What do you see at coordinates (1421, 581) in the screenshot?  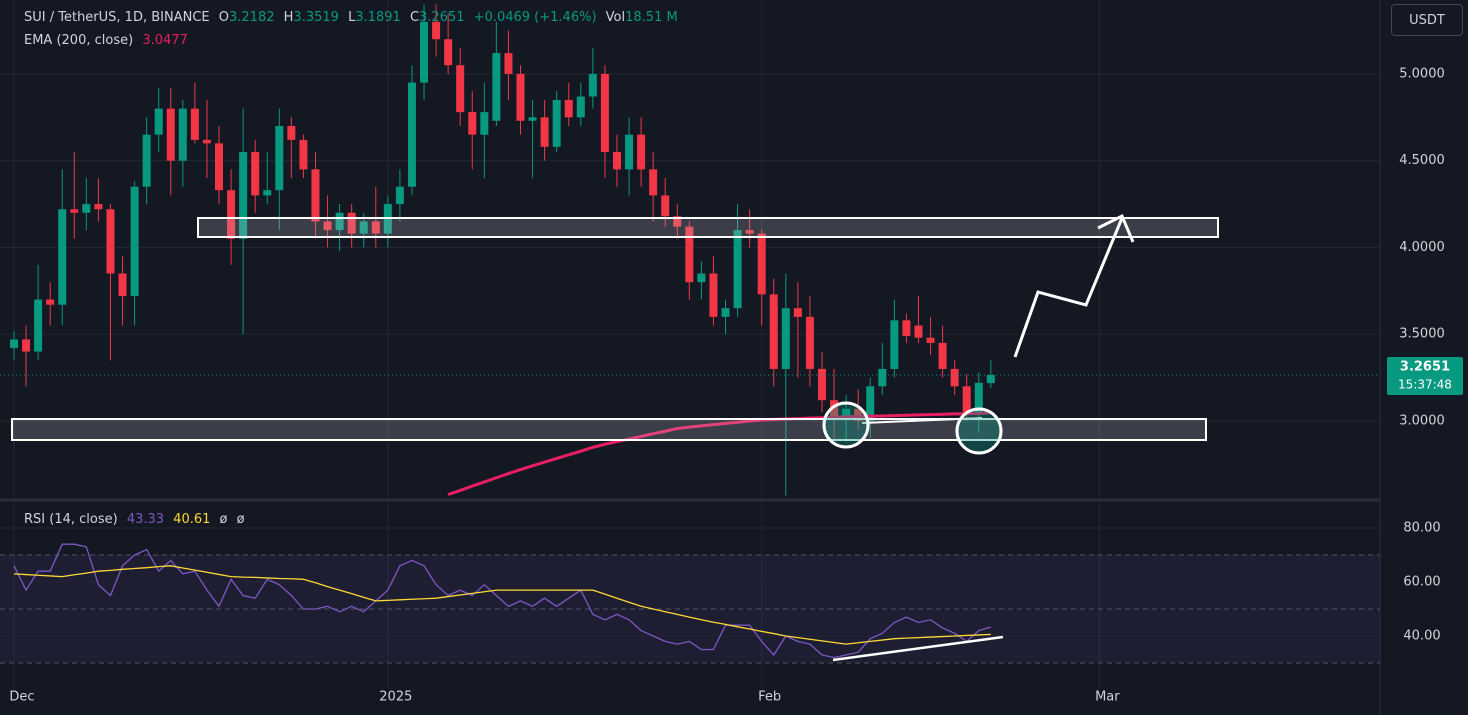 I see `y-tick-label: 60.00` at bounding box center [1421, 581].